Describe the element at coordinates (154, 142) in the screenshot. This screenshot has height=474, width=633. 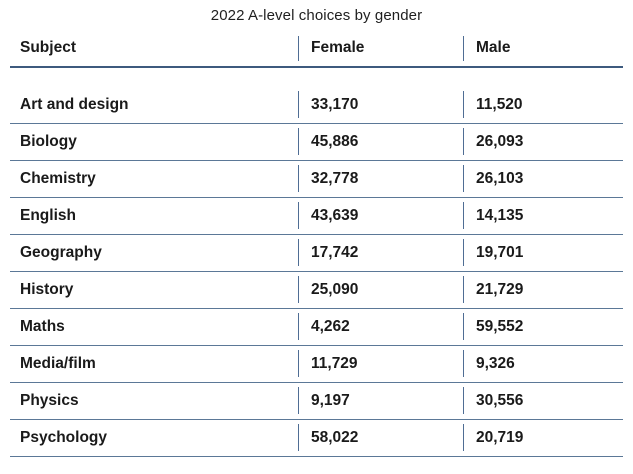
I see `subject-cell: Biology` at that location.